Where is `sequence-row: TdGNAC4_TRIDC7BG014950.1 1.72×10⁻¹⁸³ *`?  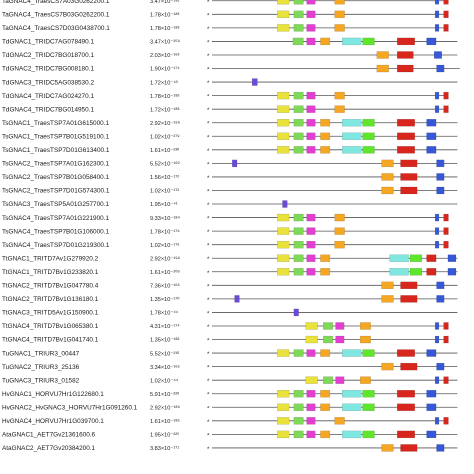 sequence-row: TdGNAC4_TRIDC7BG014950.1 1.72×10⁻¹⁸³ * is located at coordinates (225, 109).